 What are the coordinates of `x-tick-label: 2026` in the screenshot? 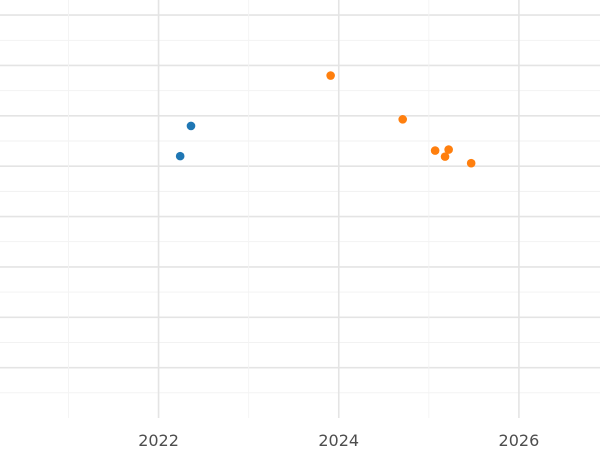 It's located at (519, 440).